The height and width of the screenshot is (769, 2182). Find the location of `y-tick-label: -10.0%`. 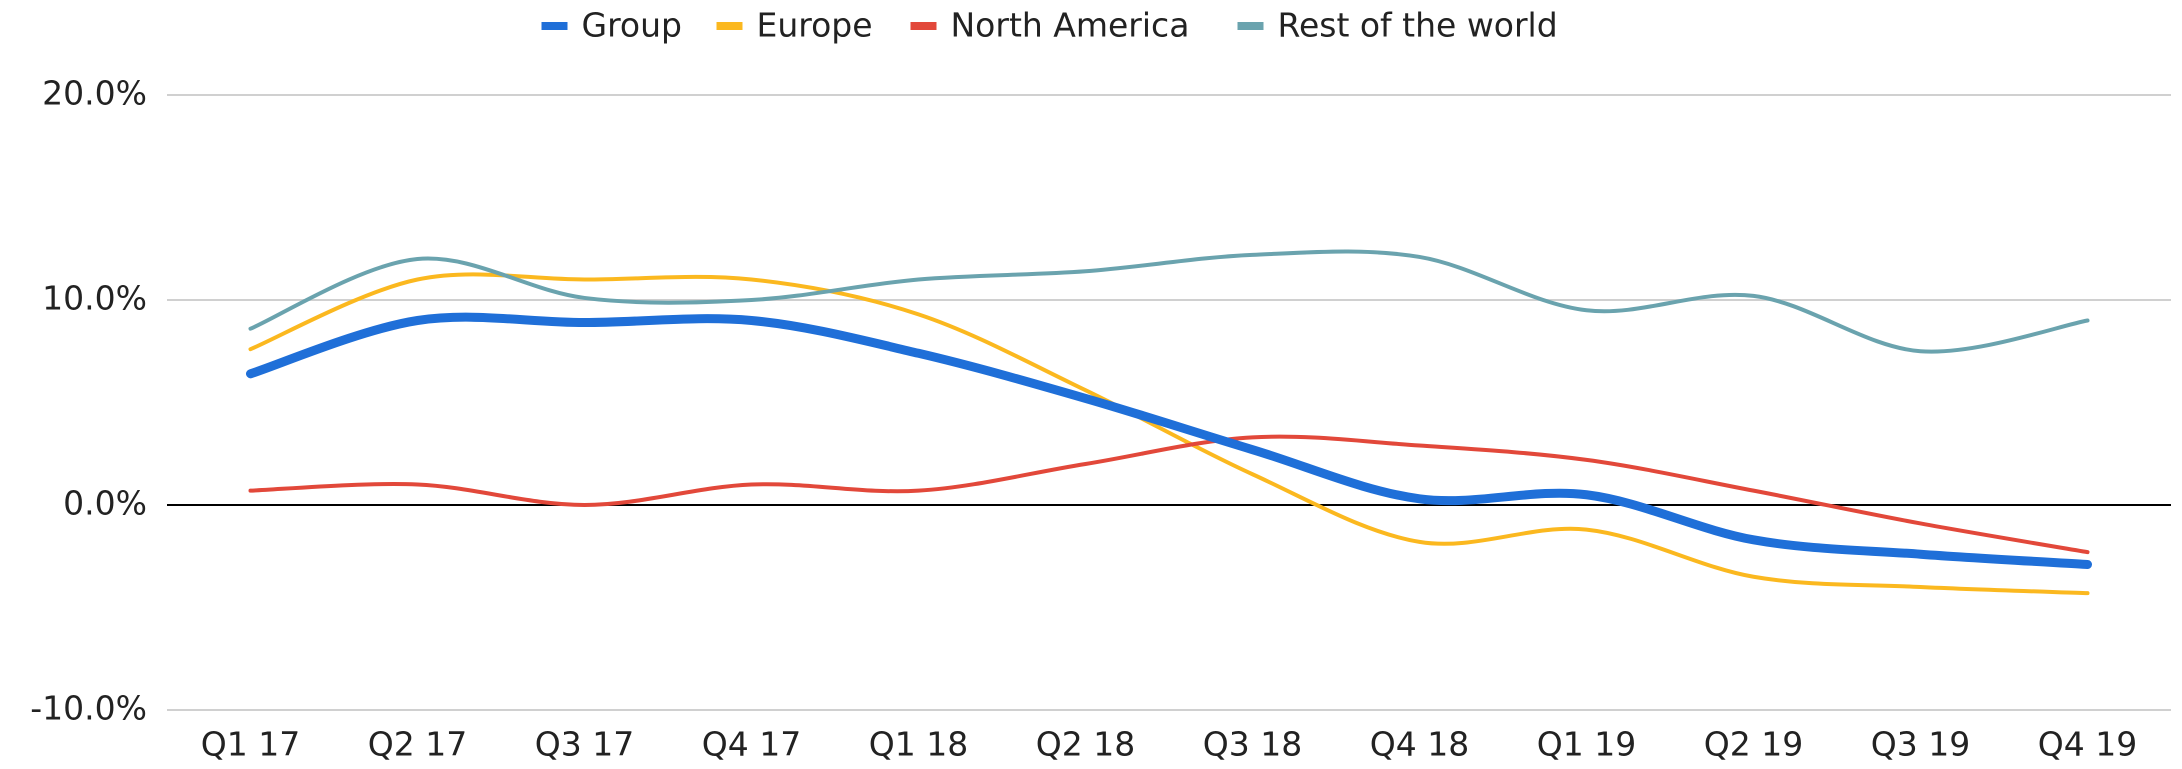

y-tick-label: -10.0% is located at coordinates (88, 708).